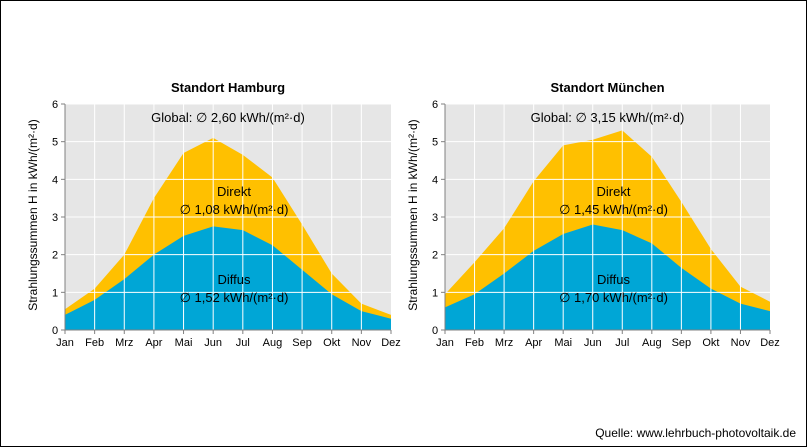 The width and height of the screenshot is (807, 448). What do you see at coordinates (613, 297) in the screenshot?
I see `diffuse-value: ∅ 1,70 kWh/(m²·d)` at bounding box center [613, 297].